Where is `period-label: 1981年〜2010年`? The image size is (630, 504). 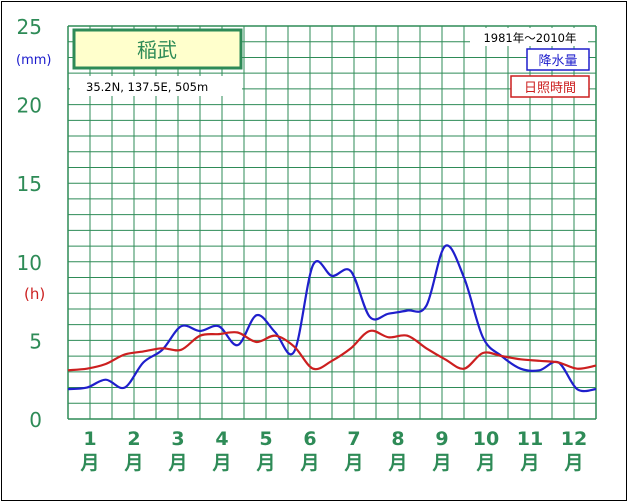 period-label: 1981年〜2010年 is located at coordinates (529, 38).